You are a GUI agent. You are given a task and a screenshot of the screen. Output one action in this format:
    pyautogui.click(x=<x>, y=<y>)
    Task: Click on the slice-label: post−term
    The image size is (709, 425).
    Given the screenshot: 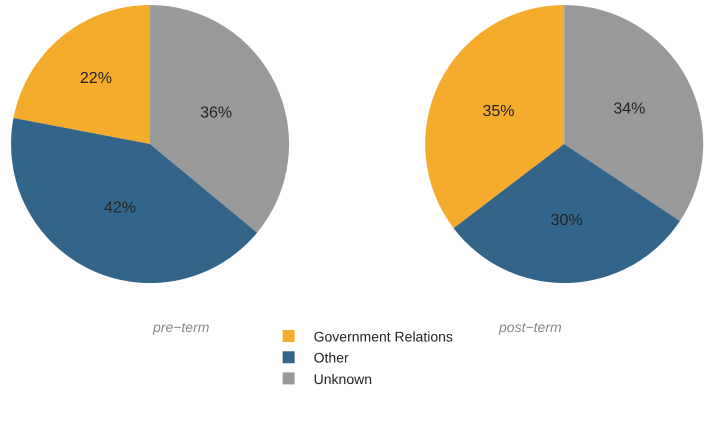 What is the action you would take?
    pyautogui.click(x=530, y=327)
    